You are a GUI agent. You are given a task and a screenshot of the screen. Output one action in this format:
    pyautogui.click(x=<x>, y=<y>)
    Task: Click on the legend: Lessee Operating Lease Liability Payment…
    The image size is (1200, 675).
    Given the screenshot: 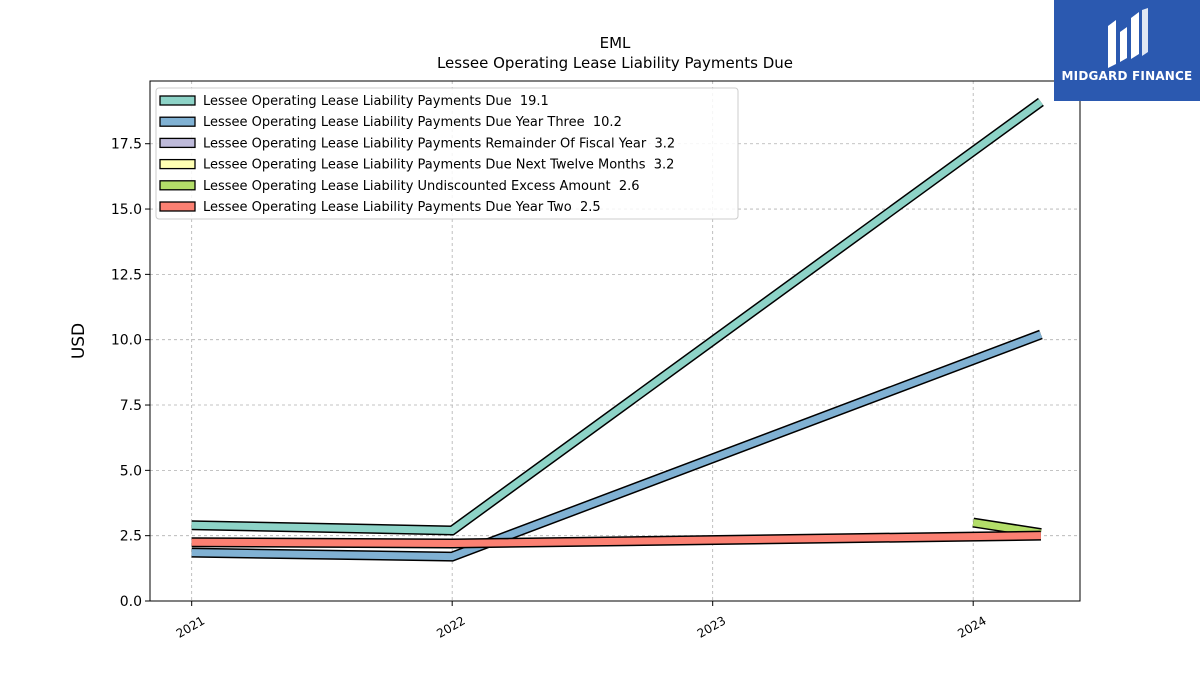 What is the action you would take?
    pyautogui.click(x=447, y=153)
    